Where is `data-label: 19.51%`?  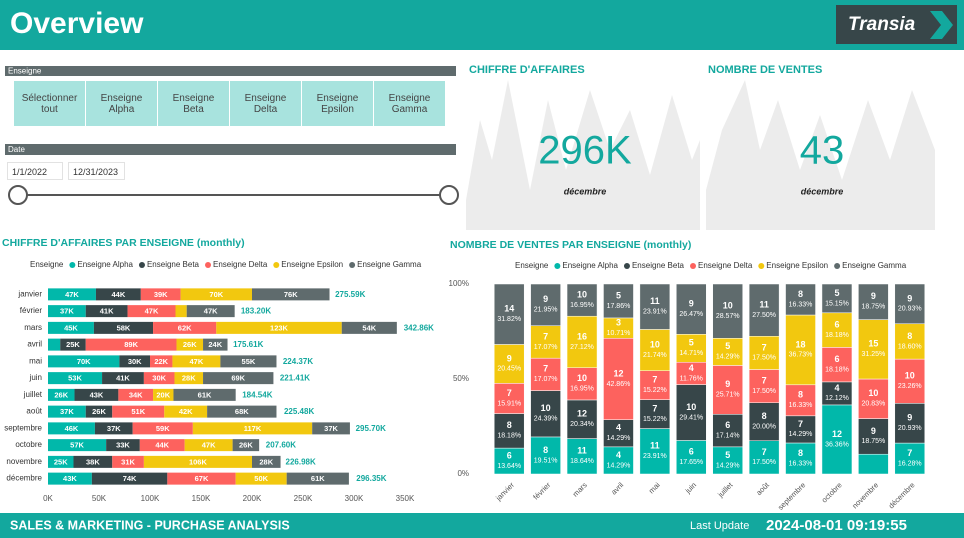 data-label: 19.51% is located at coordinates (546, 460).